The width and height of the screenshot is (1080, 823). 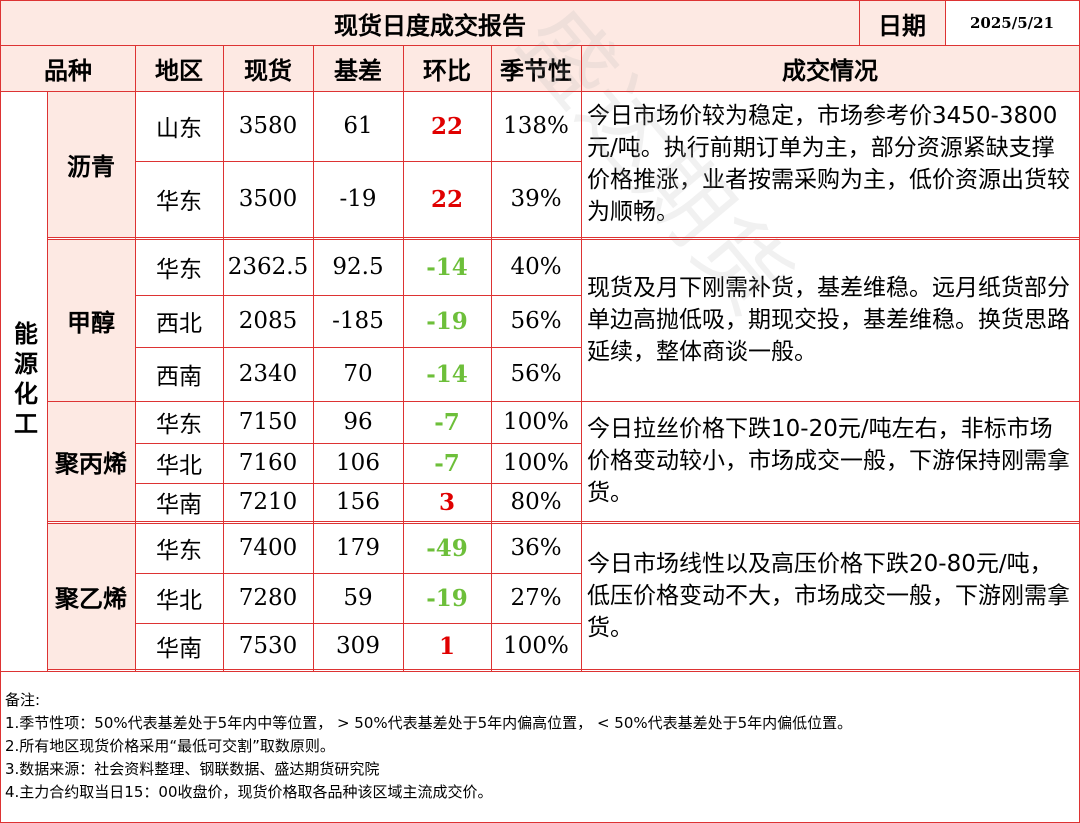 I want to click on spot-price-cell: 3580, so click(x=268, y=126).